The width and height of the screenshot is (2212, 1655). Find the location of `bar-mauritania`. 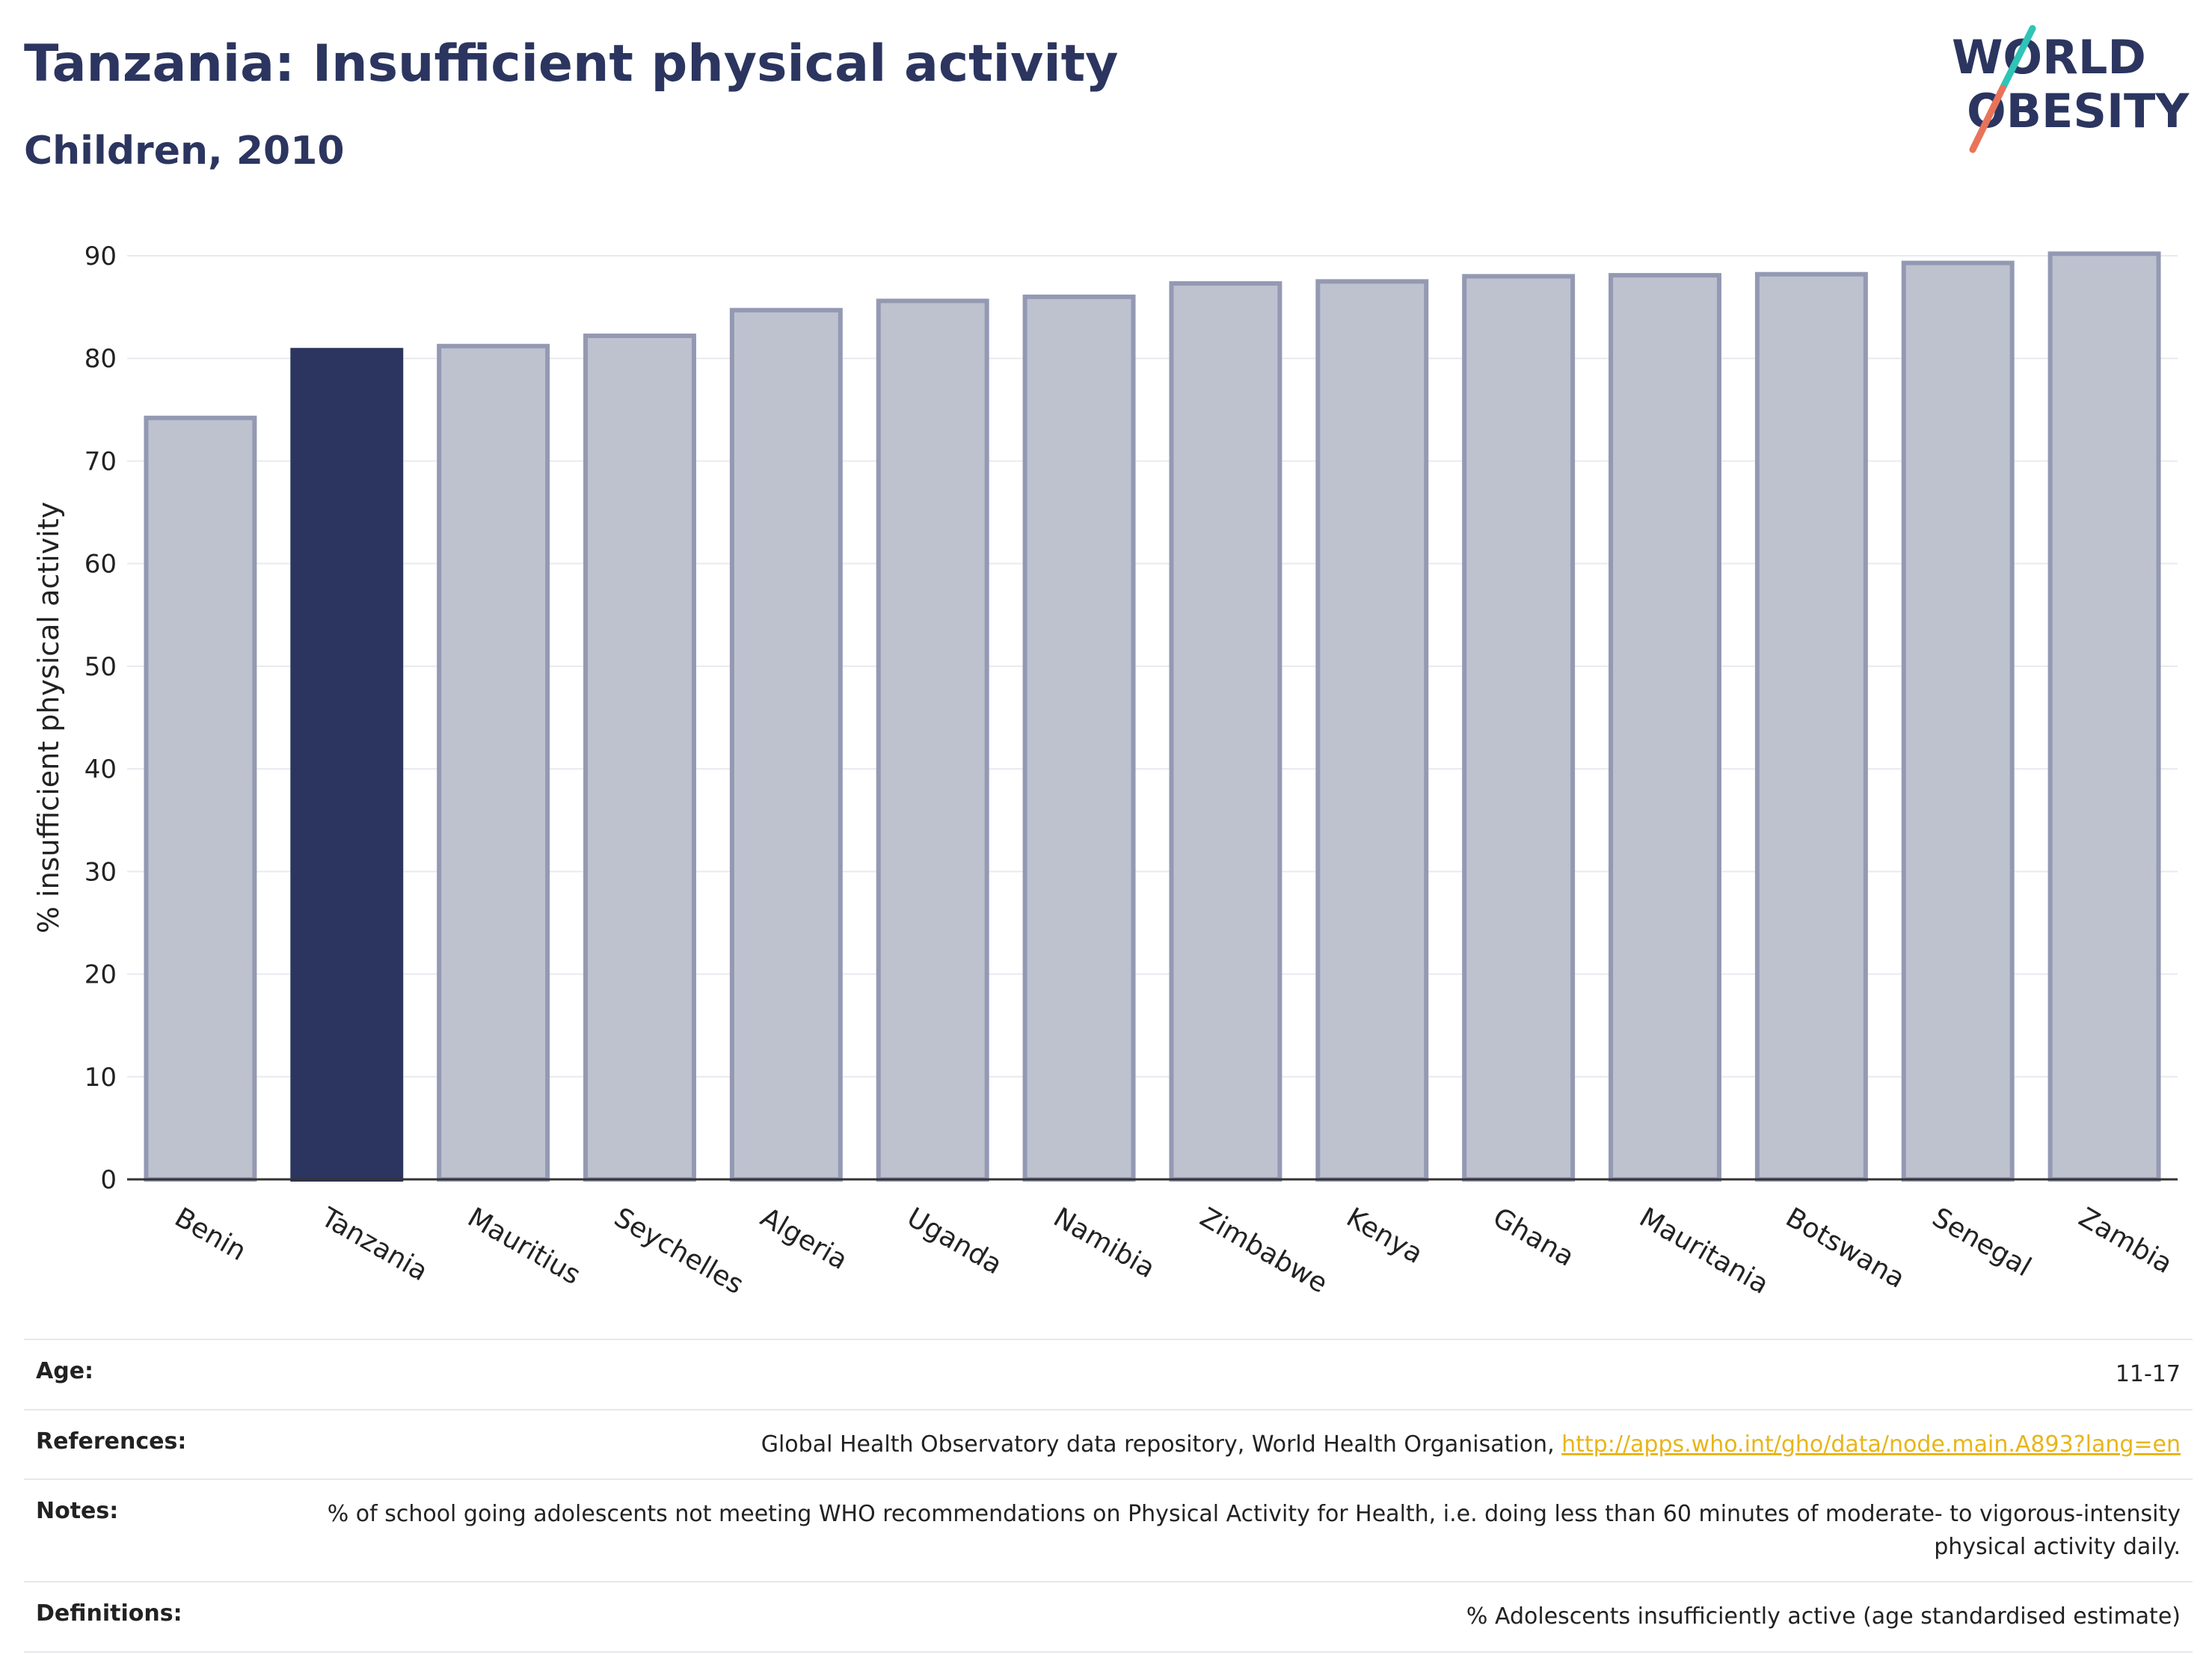

bar-mauritania is located at coordinates (1665, 727).